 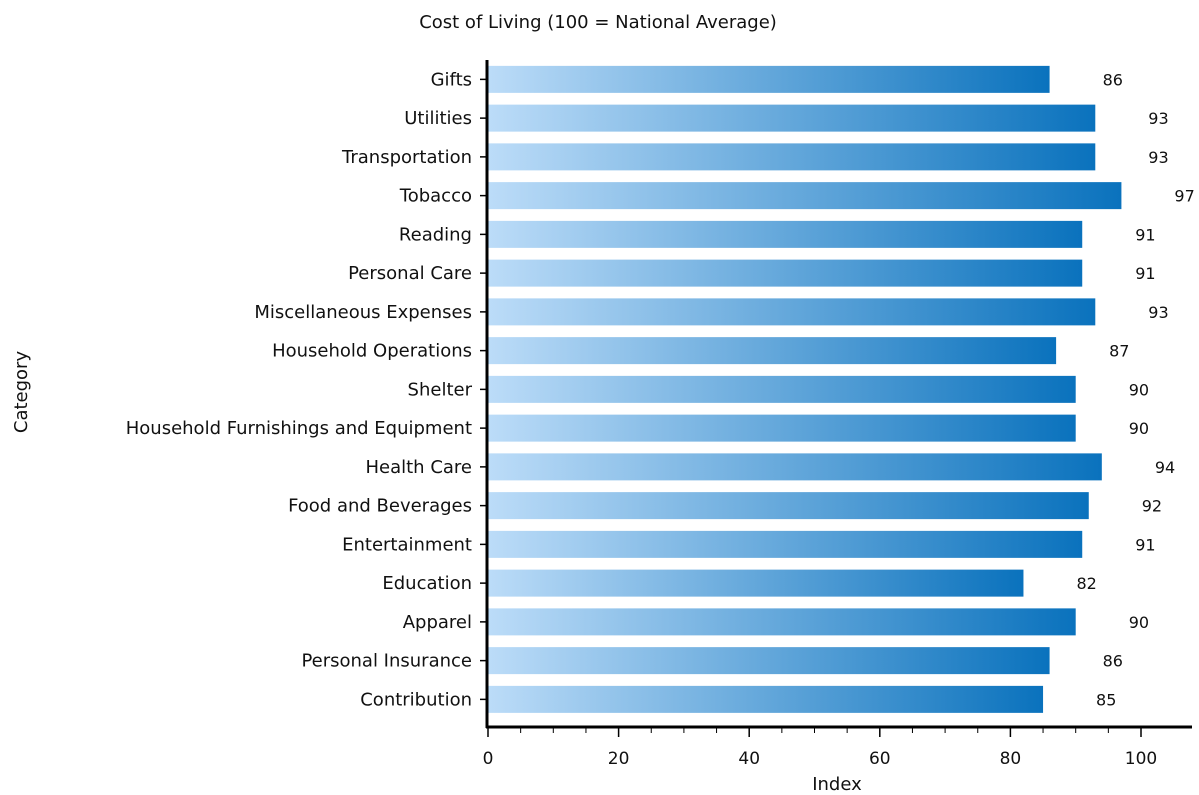 I want to click on value-label-transportation: 93, so click(x=1158, y=157).